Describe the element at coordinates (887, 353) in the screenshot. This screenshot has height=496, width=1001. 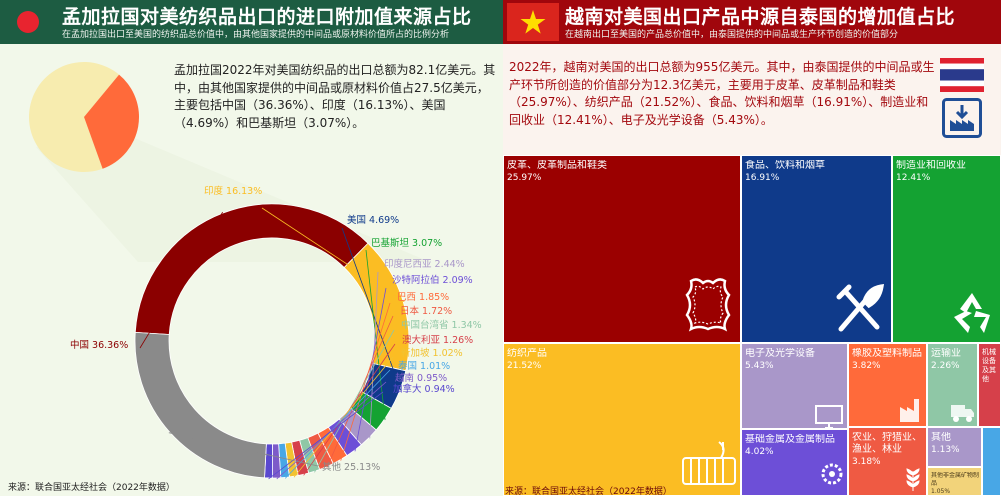
I see `treemap-category: 橡胶及塑料制品` at that location.